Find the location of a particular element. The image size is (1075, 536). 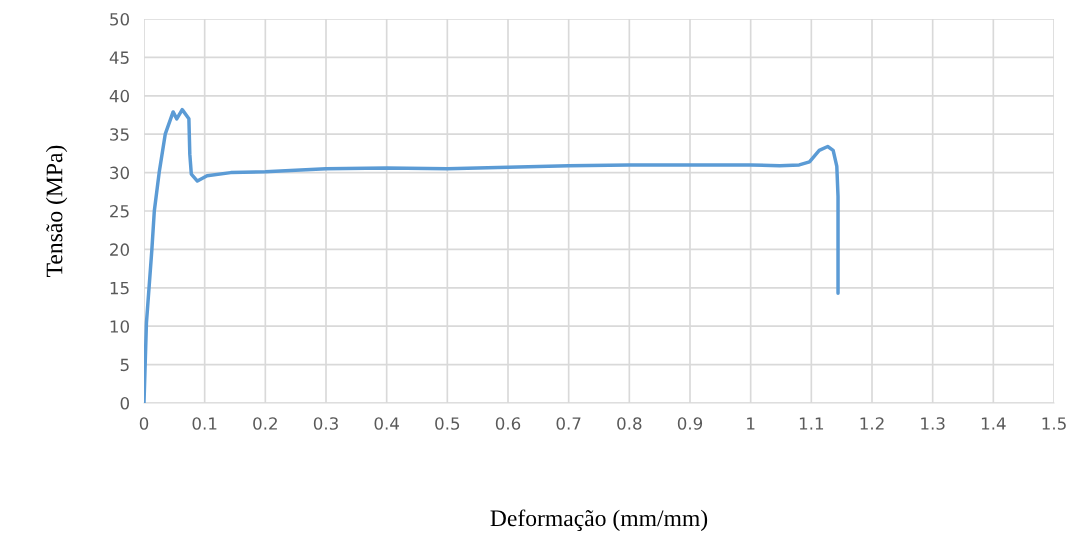

x-tick-label: 1.4 is located at coordinates (993, 423).